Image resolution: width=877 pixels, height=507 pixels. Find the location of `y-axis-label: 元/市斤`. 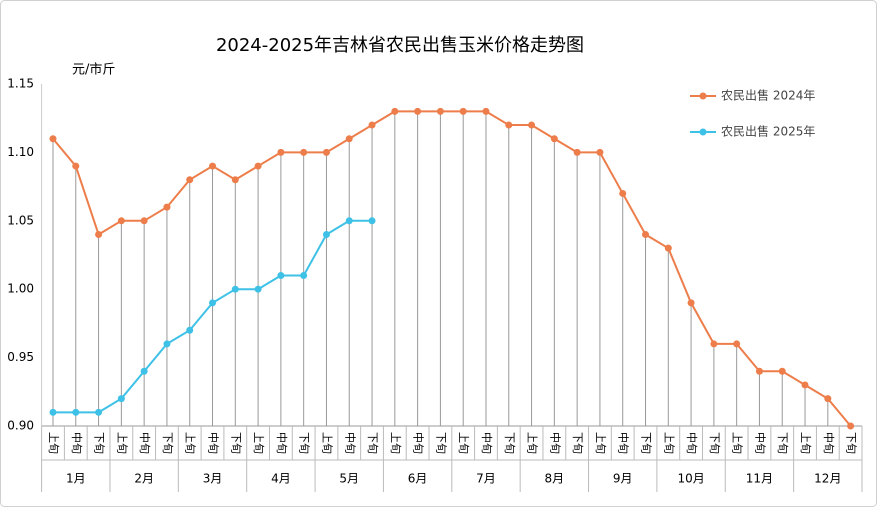

y-axis-label: 元/市斤 is located at coordinates (93, 70).